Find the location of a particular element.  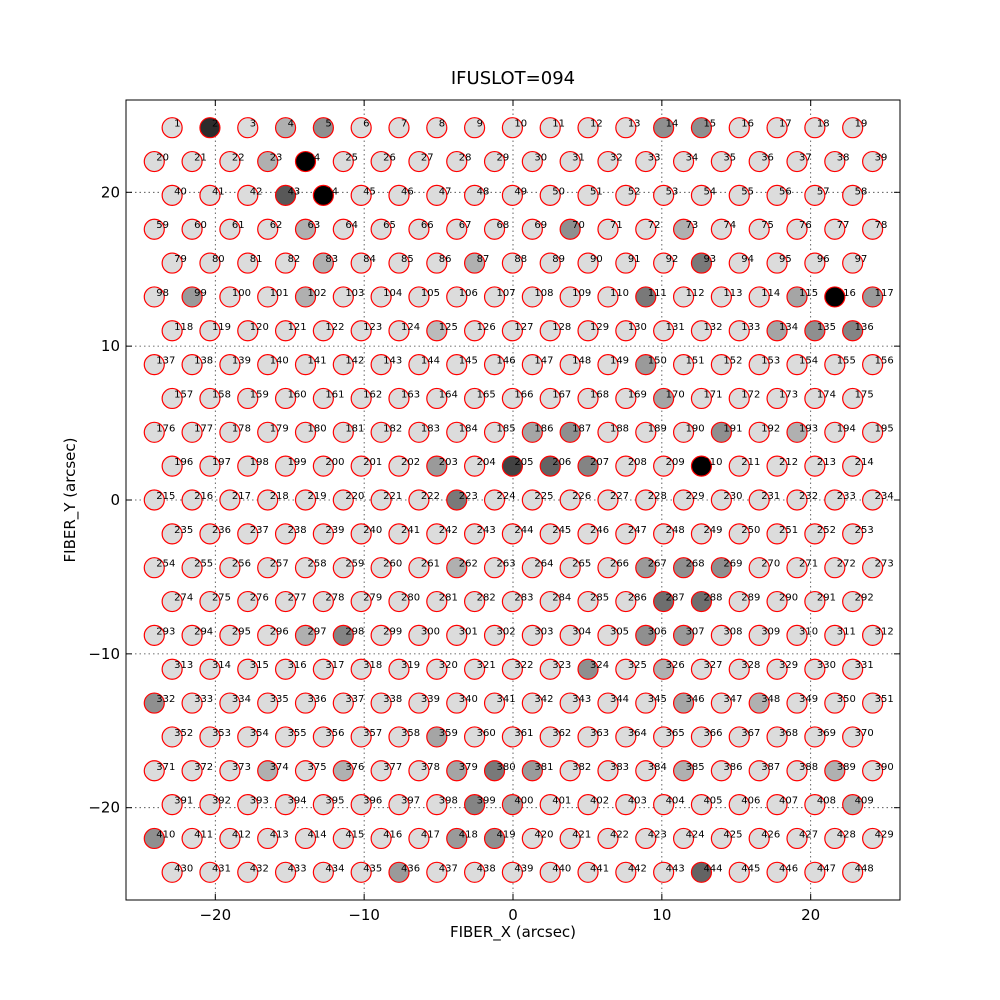

fiber-label: 47 is located at coordinates (445, 191).